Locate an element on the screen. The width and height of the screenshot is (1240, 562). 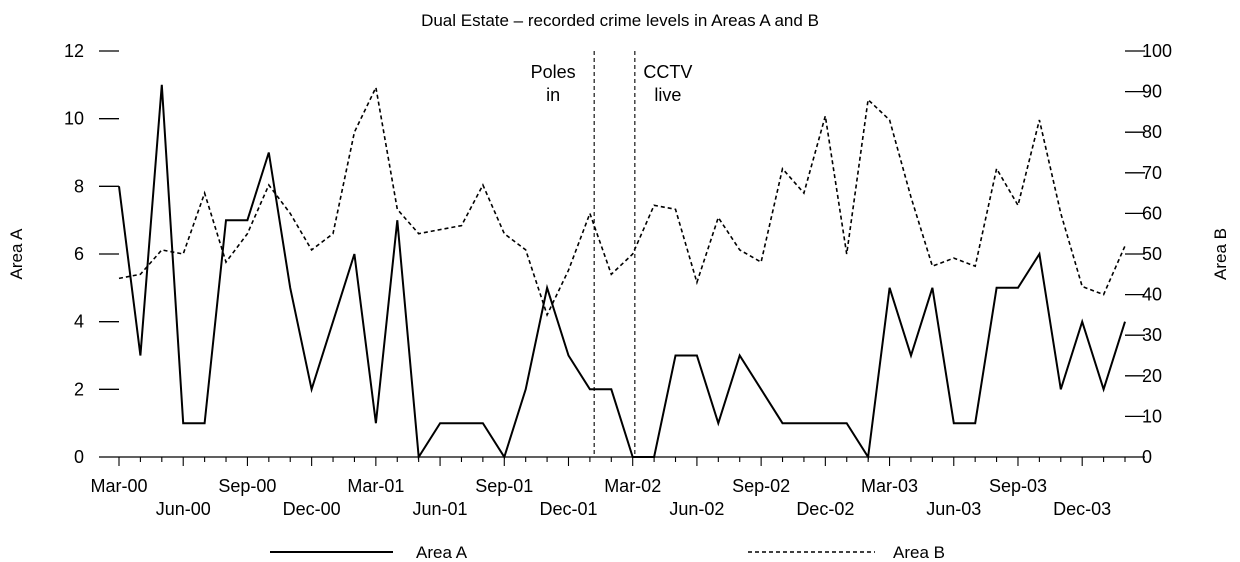
y-left-tick-label: 6 is located at coordinates (79, 254).